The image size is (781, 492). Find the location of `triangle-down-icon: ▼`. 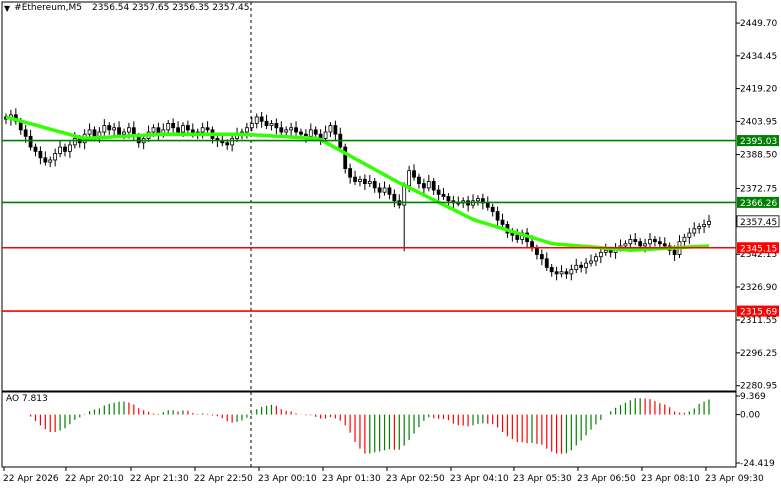

triangle-down-icon: ▼ is located at coordinates (7, 8).